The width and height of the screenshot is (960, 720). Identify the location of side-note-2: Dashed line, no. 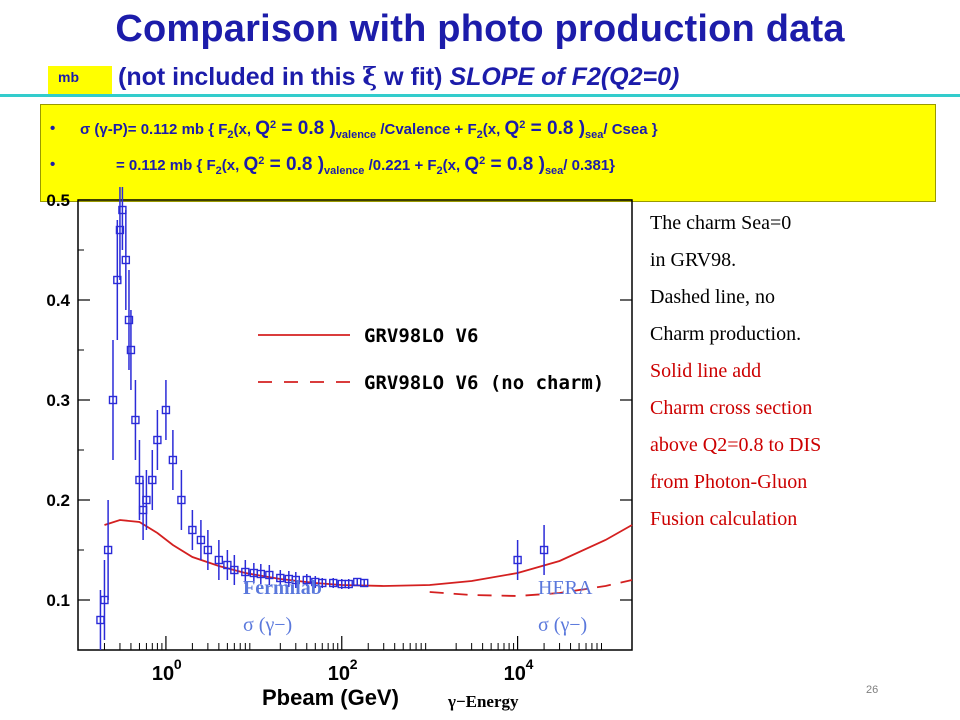
(712, 297).